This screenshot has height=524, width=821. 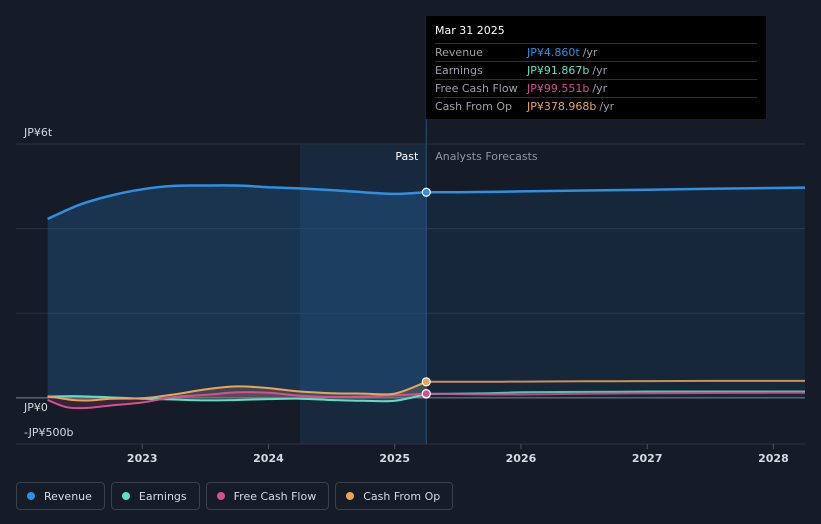 I want to click on x-tick-label: 2024, so click(x=268, y=458).